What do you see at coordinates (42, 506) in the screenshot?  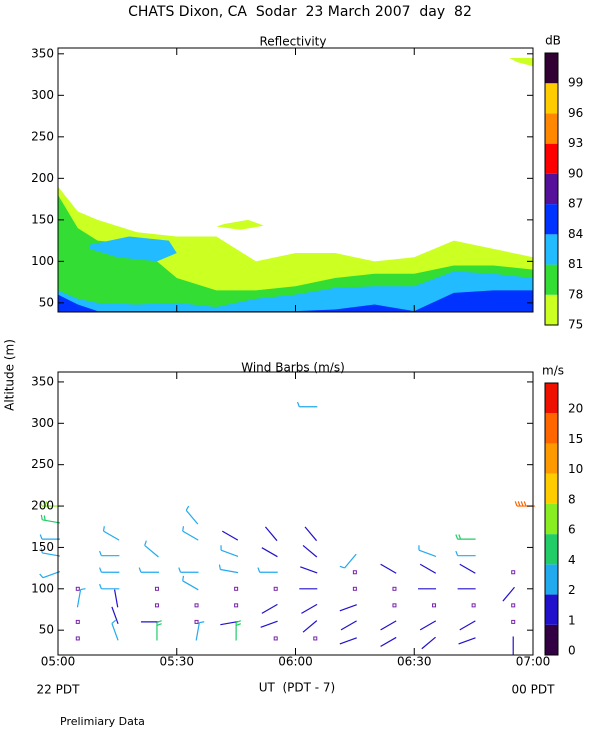 I see `y-tick-label: 200` at bounding box center [42, 506].